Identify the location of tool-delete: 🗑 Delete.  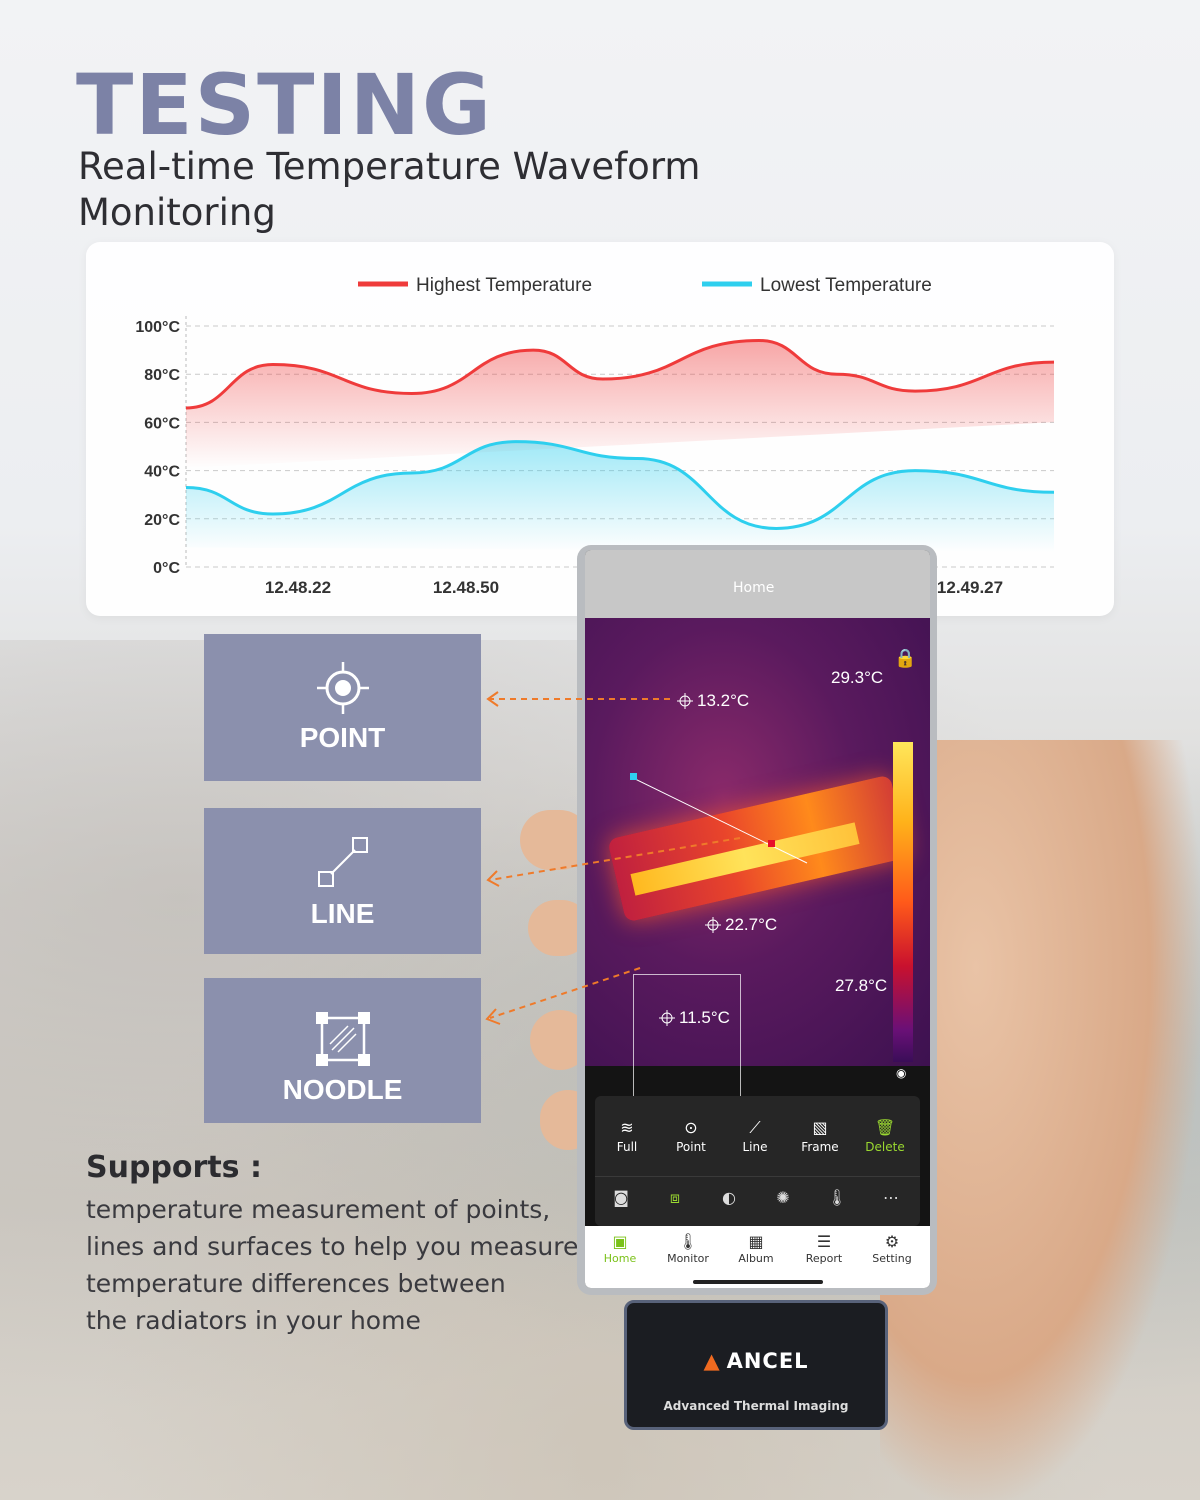
(885, 1136).